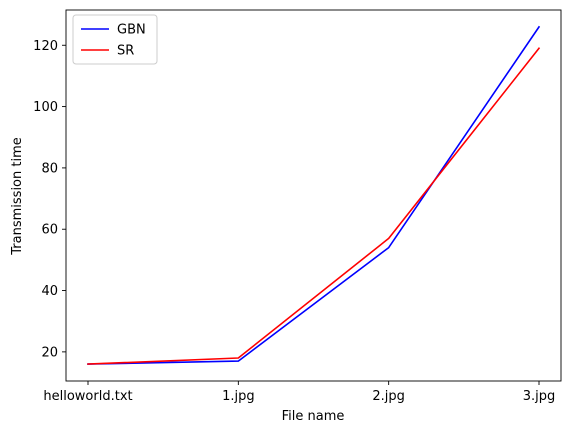 The height and width of the screenshot is (436, 571). Describe the element at coordinates (49, 291) in the screenshot. I see `y-tick-label: 40` at that location.